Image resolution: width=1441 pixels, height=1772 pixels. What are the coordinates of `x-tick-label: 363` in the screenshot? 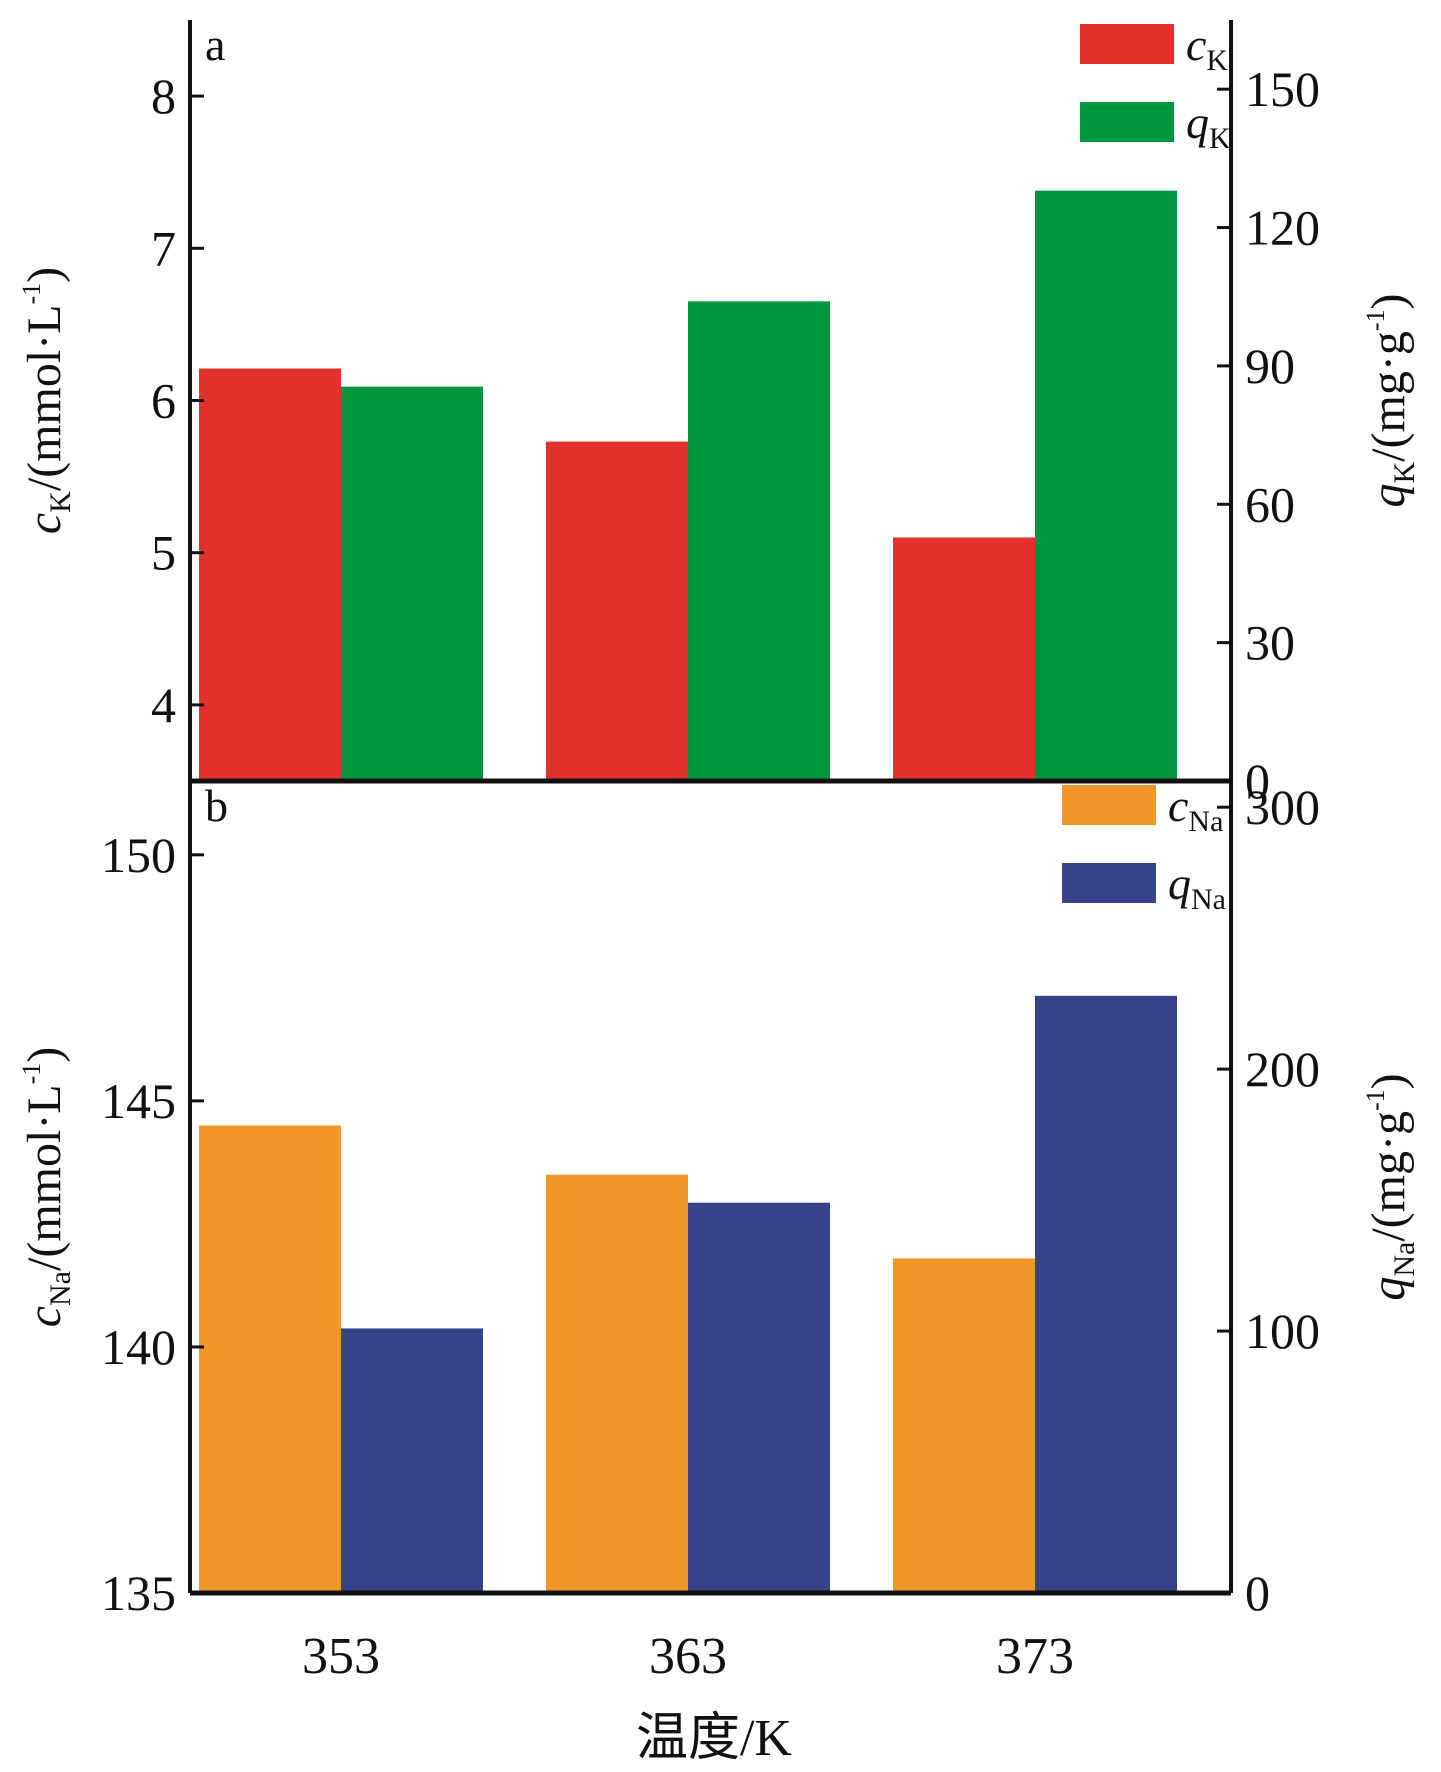 It's located at (688, 1656).